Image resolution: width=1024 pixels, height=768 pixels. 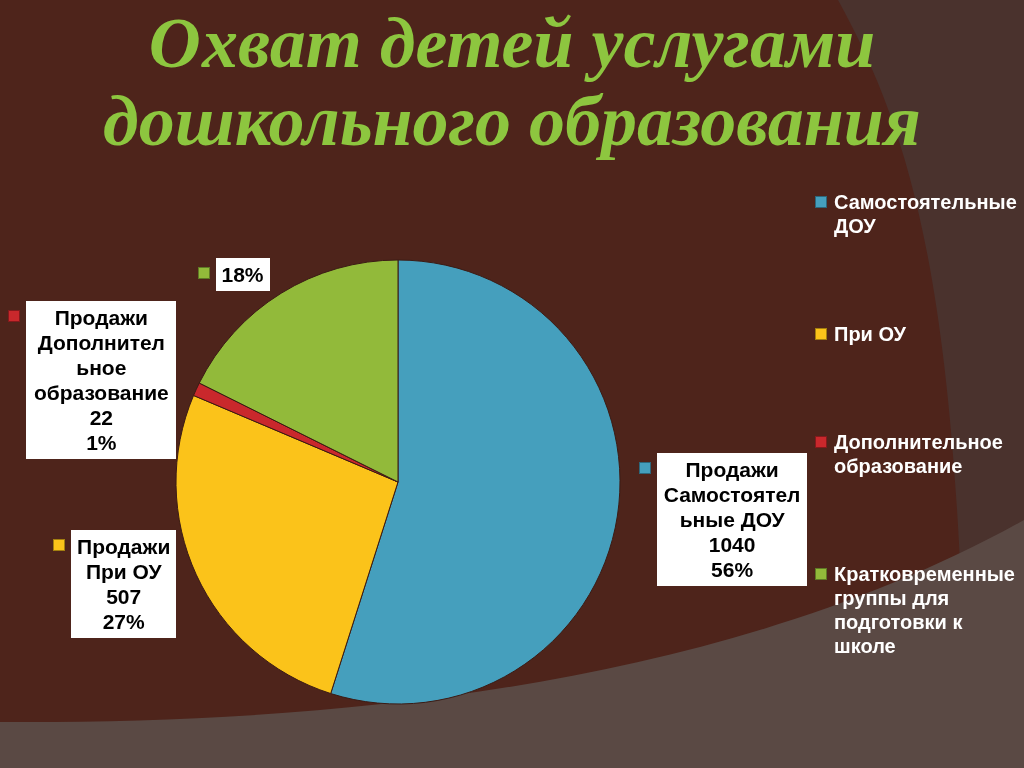 I want to click on legend-label: Дополнительное образование, so click(x=919, y=454).